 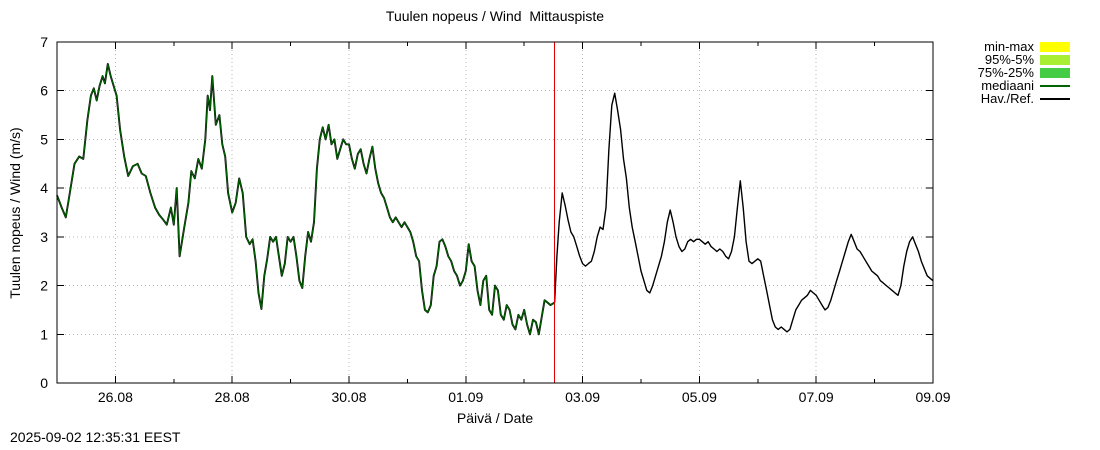 What do you see at coordinates (932, 397) in the screenshot?
I see `x-tick-label: 09.09` at bounding box center [932, 397].